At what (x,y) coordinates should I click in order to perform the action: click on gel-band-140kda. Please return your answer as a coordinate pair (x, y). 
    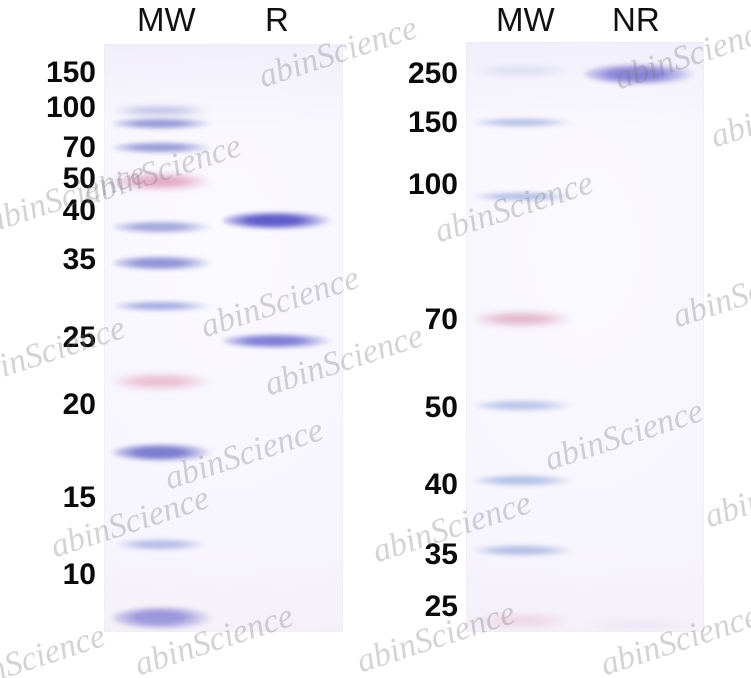
    Looking at the image, I should click on (164, 123).